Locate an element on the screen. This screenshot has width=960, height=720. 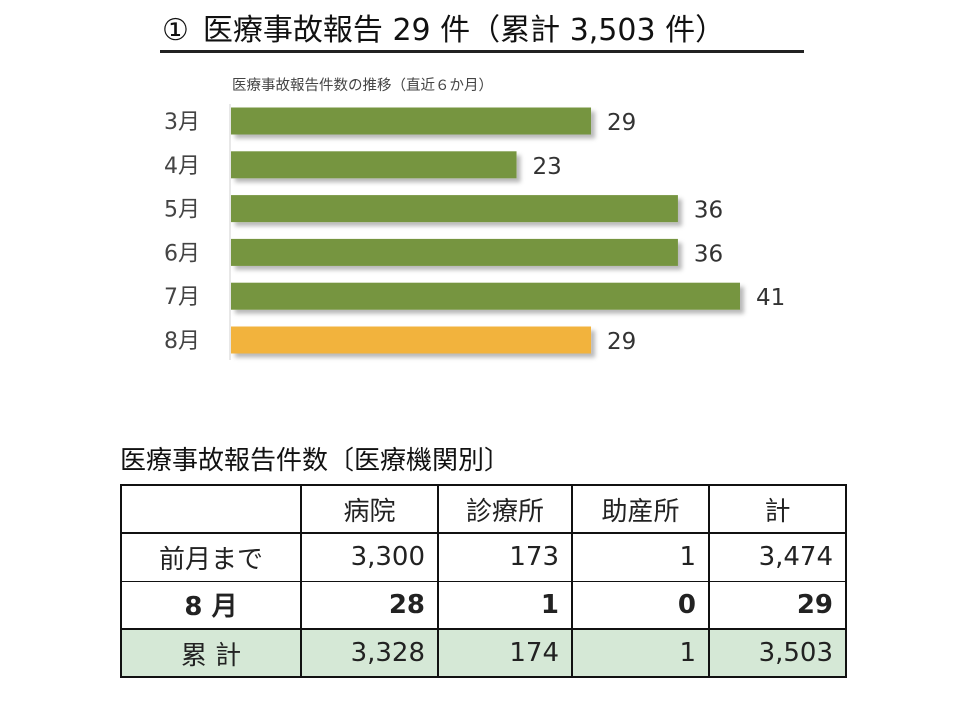
table-row: 8 月 28 1 0 29 is located at coordinates (483, 605).